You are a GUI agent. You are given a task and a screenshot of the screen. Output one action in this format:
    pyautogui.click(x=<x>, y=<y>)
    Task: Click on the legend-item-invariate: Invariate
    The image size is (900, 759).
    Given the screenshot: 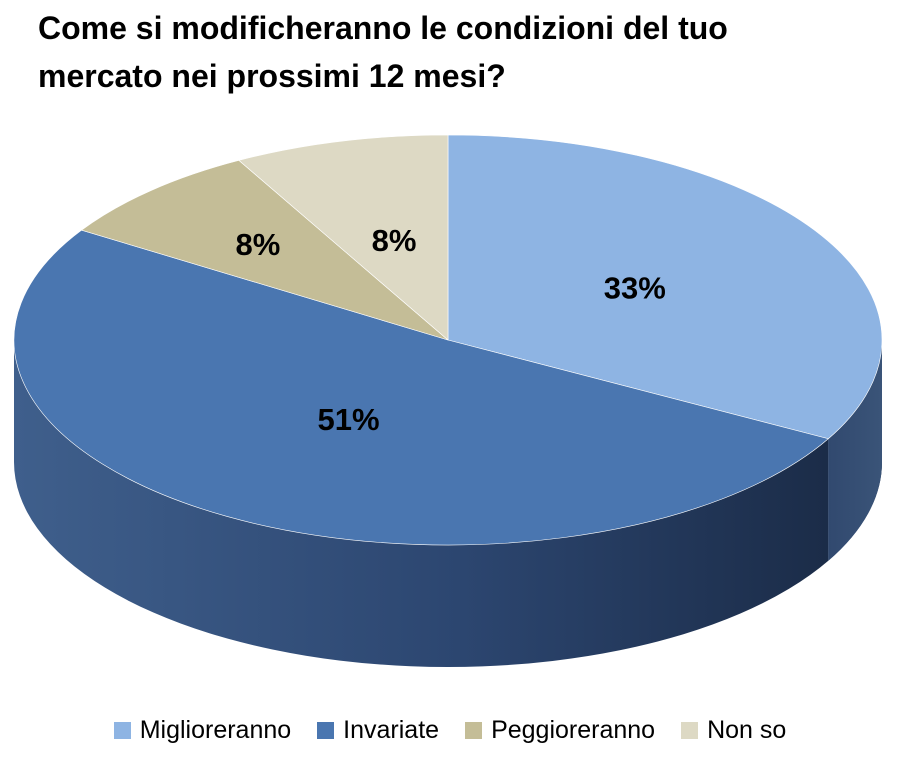 What is the action you would take?
    pyautogui.click(x=378, y=730)
    